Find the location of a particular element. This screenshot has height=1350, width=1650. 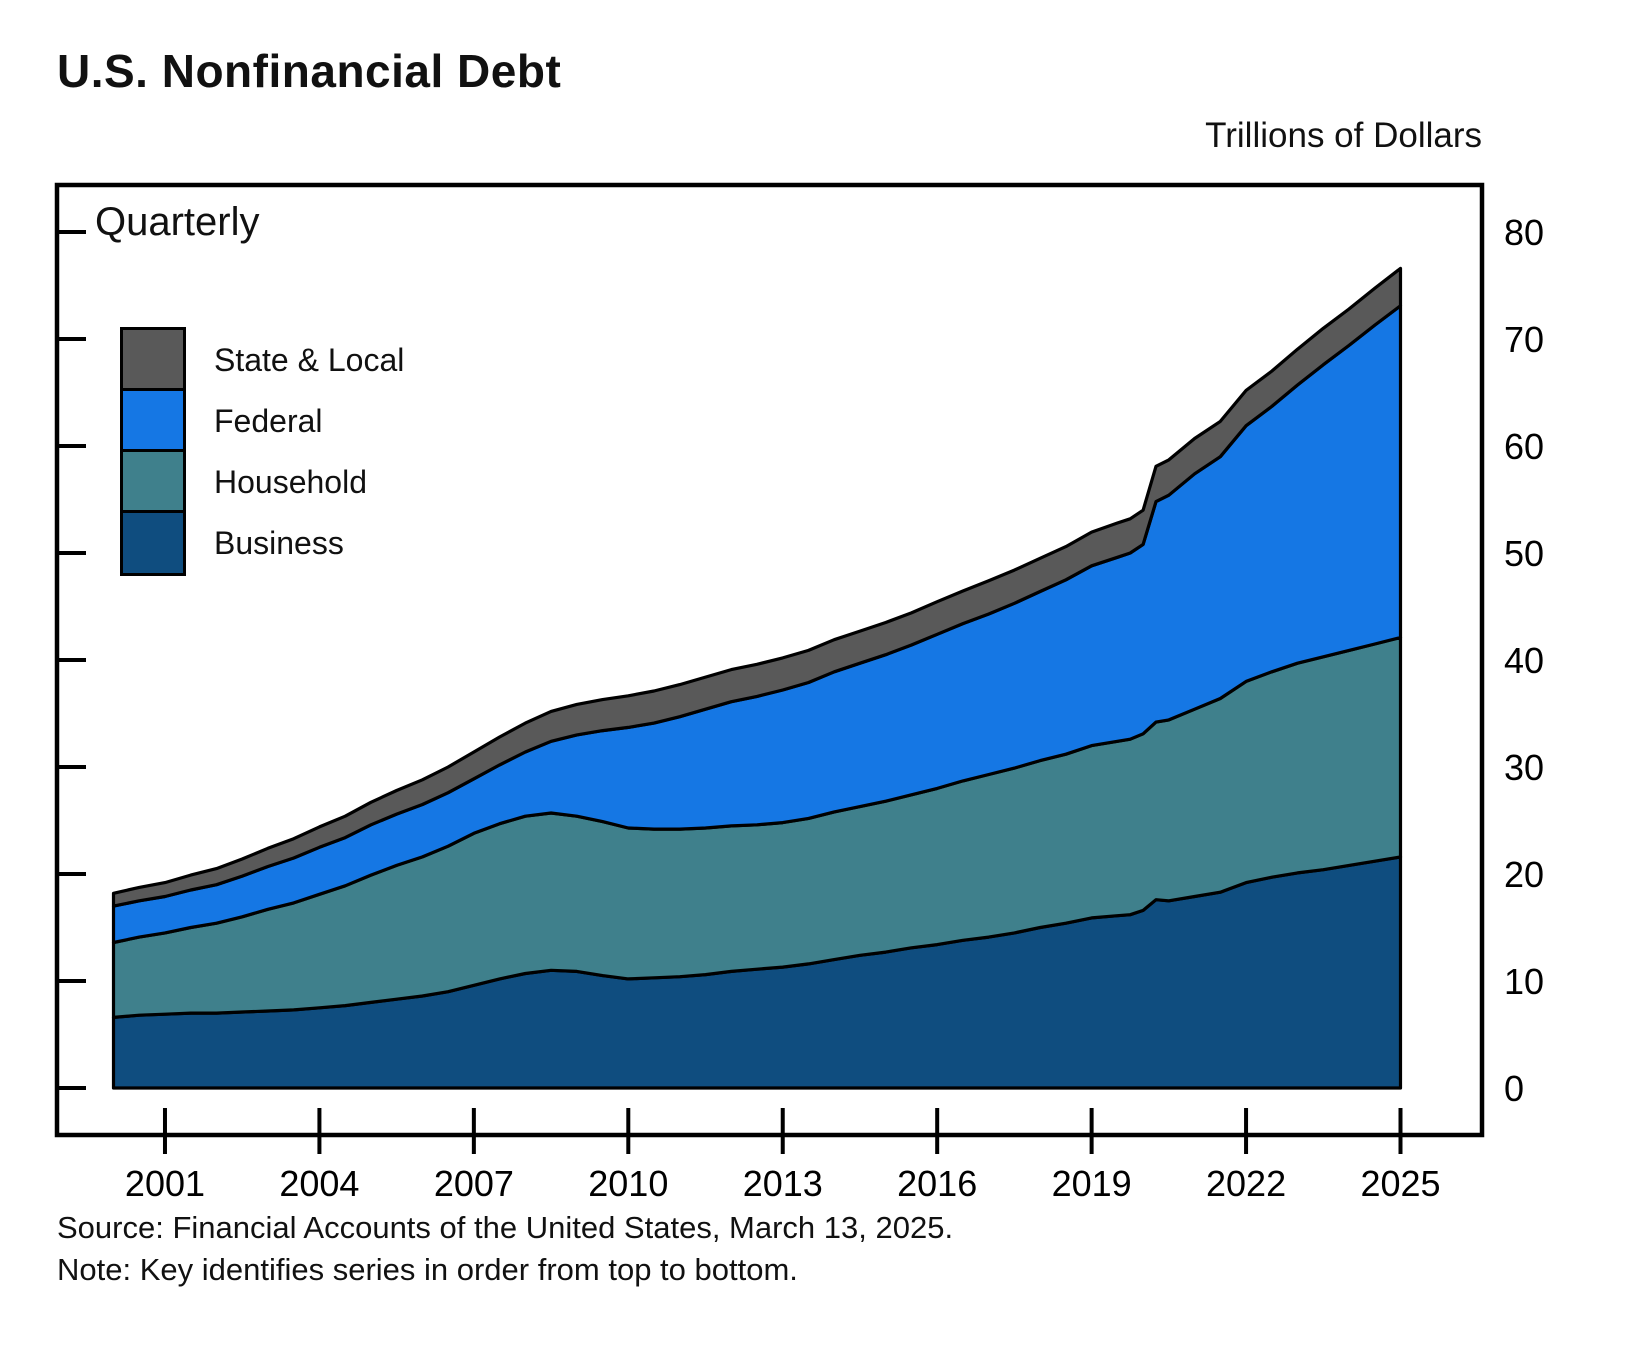

legend: State & Local Federal Household Business is located at coordinates (262, 451).